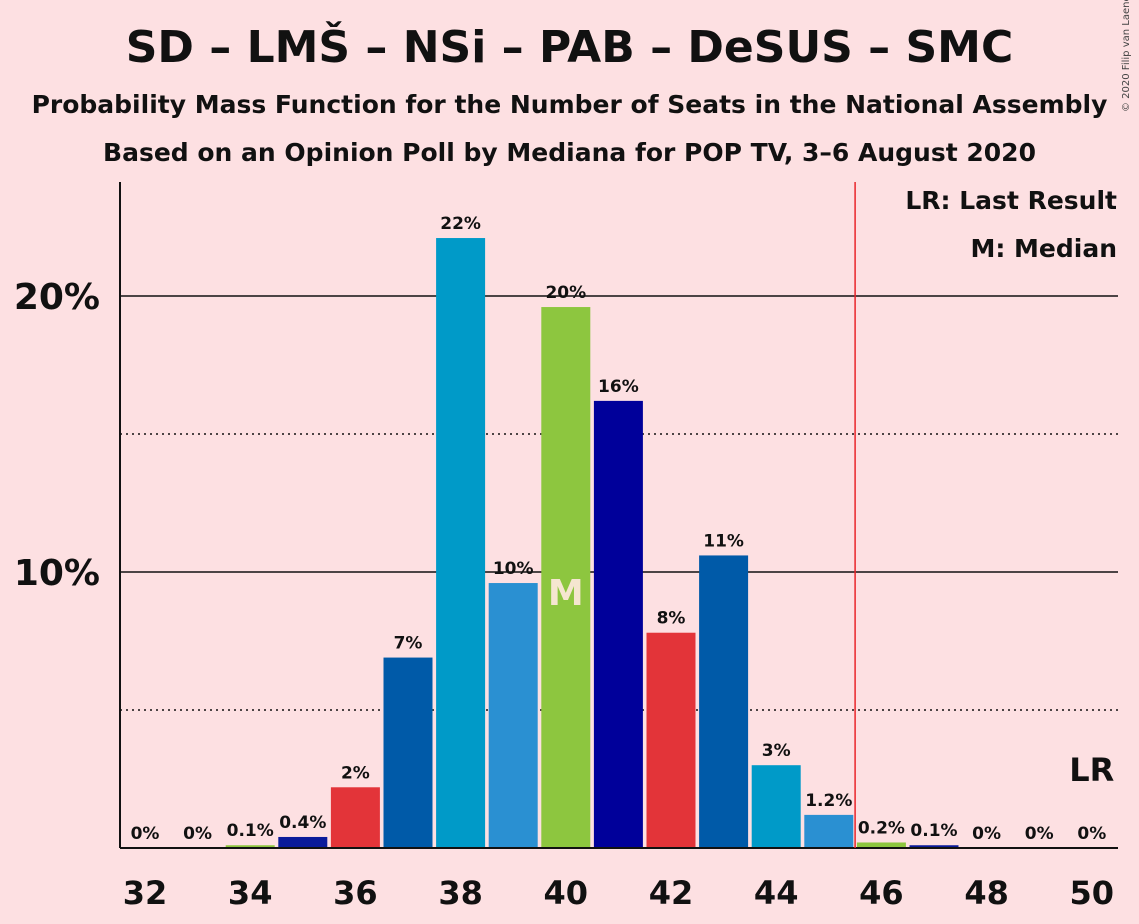  Describe the element at coordinates (1091, 770) in the screenshot. I see `last-result-marker: LR` at that location.